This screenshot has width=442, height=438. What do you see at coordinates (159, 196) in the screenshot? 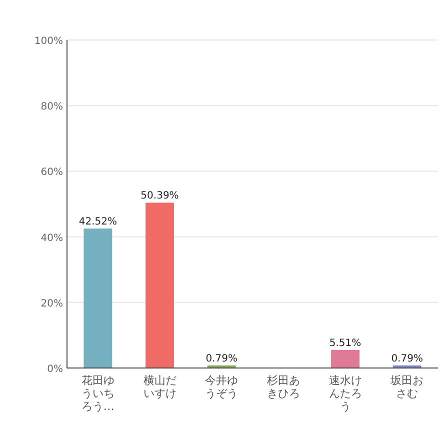
I see `data-label: 50.39%` at bounding box center [159, 196].